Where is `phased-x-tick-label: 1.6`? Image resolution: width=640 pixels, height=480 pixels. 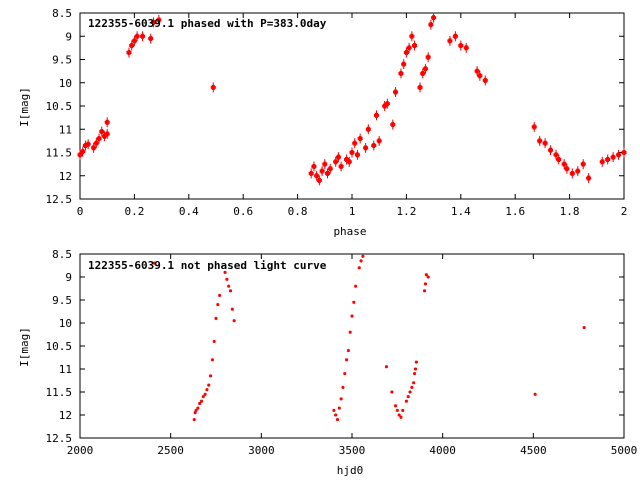 phased-x-tick-label: 1.6 is located at coordinates (515, 211).